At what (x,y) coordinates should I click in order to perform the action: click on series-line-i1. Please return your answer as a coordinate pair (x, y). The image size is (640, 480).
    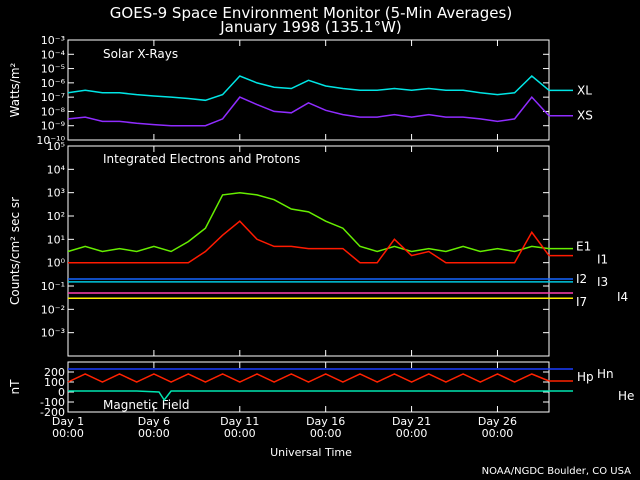
    Looking at the image, I should click on (309, 242).